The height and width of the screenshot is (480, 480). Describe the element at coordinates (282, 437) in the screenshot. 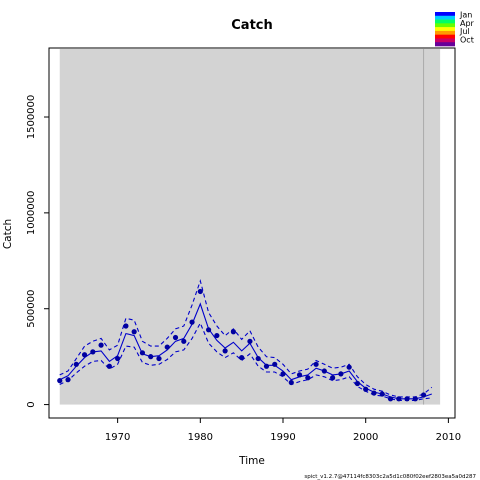

I see `x-tick-label: 1990` at that location.